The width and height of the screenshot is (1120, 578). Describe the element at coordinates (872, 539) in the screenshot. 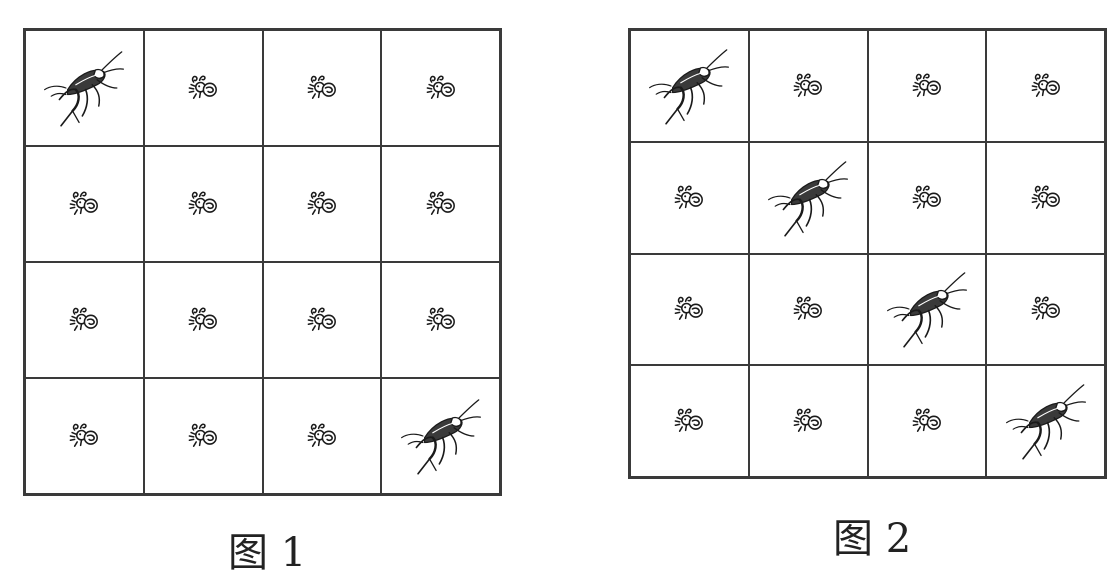

I see `figure-2-caption: 图 2` at that location.